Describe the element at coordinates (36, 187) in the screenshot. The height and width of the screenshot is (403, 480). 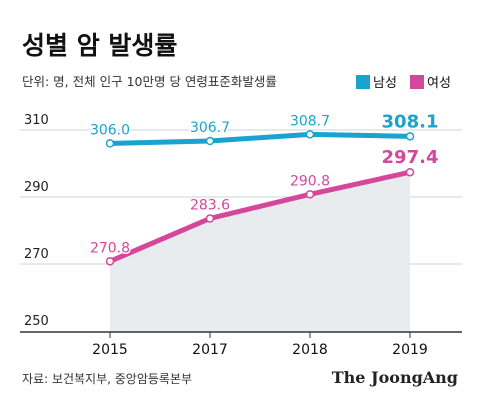
I see `y-tick-label: 290` at that location.